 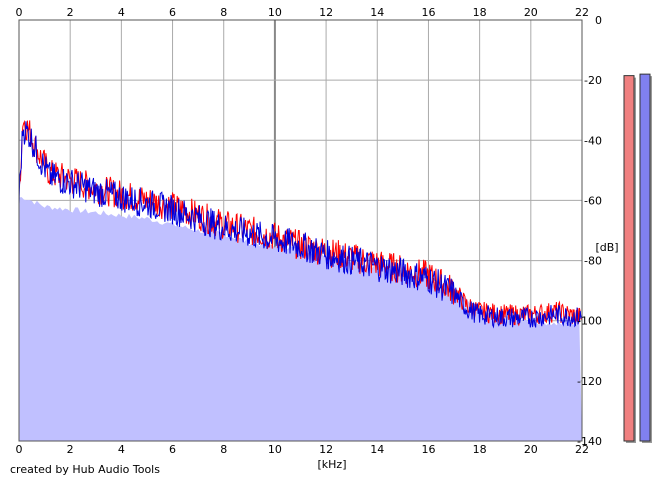 I want to click on x-tick-label-top: 0, so click(x=19, y=12).